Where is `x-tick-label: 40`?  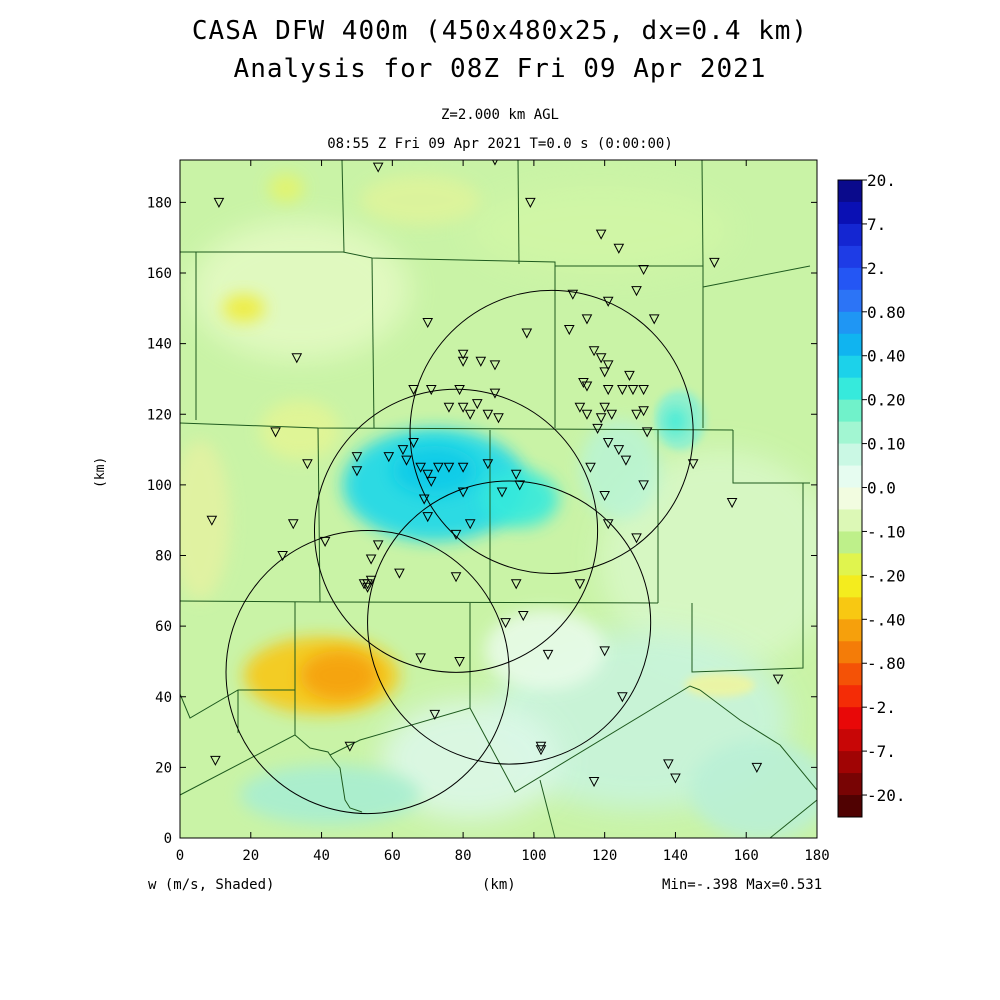
x-tick-label: 40 is located at coordinates (321, 856).